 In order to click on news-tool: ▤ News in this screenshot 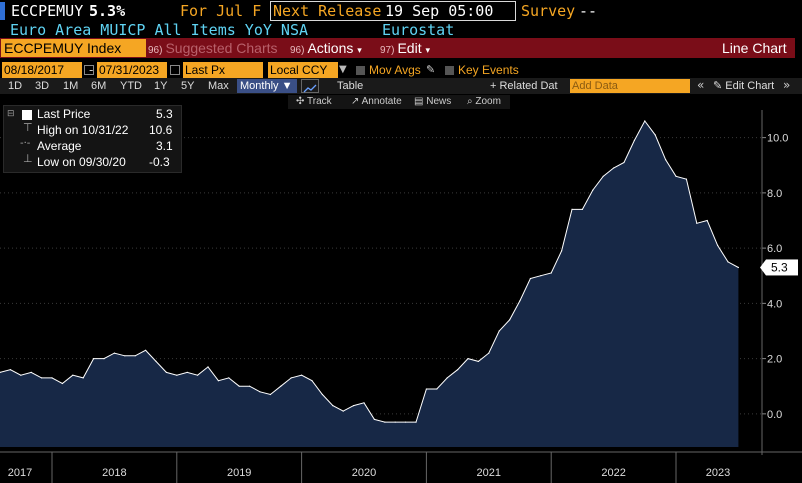, I will do `click(432, 102)`.